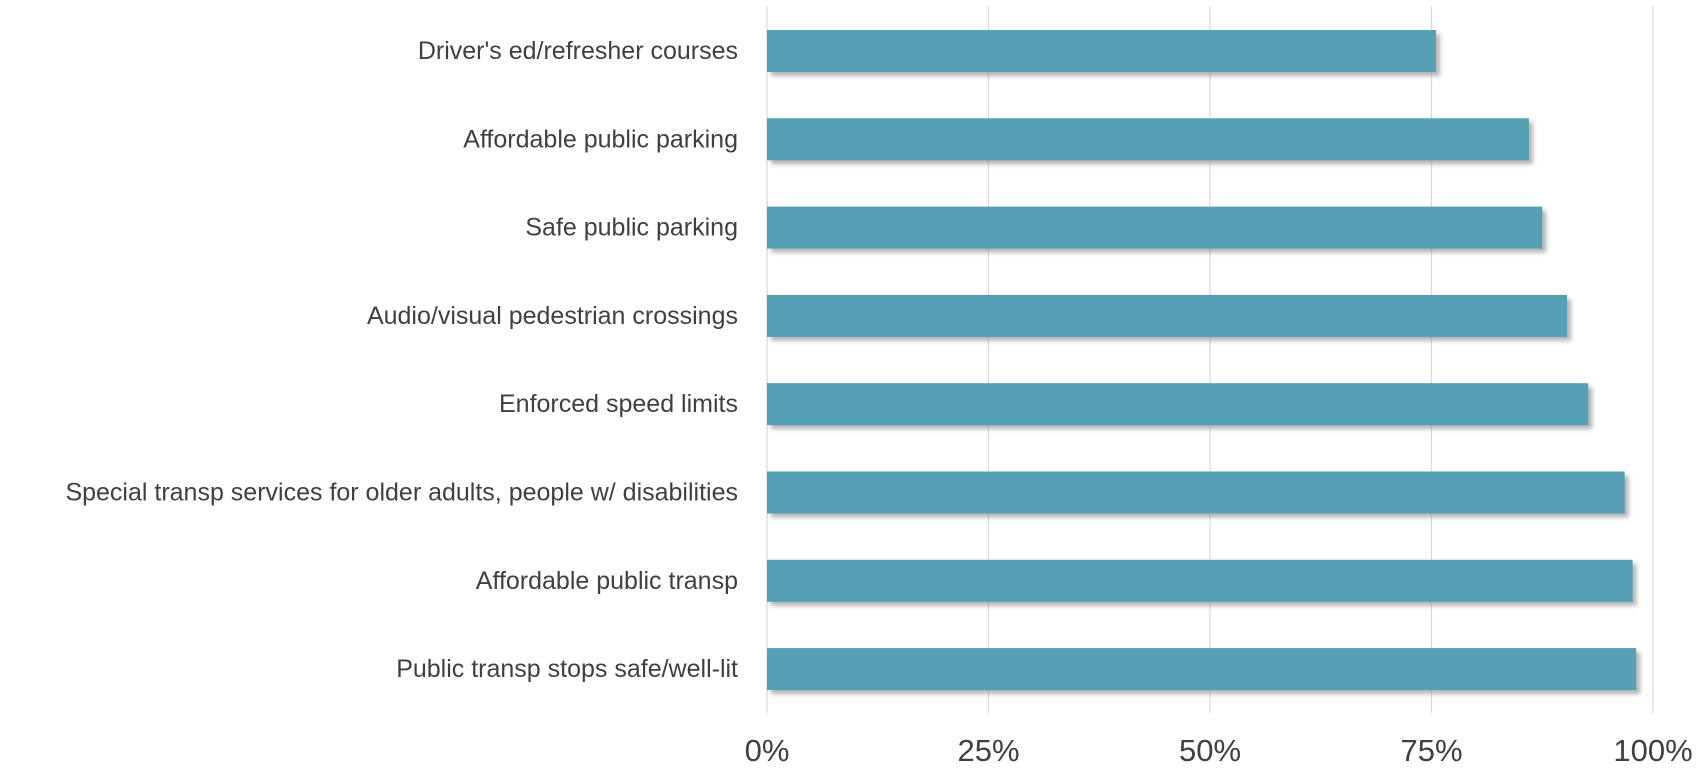 The height and width of the screenshot is (782, 1704). What do you see at coordinates (988, 750) in the screenshot?
I see `x-tick-label: 25%` at bounding box center [988, 750].